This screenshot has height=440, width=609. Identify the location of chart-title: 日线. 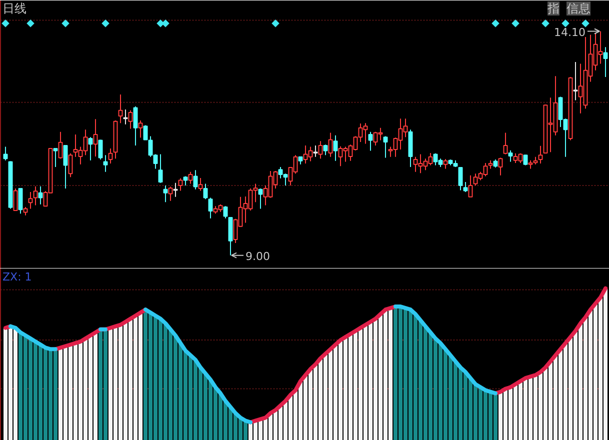
(14, 9).